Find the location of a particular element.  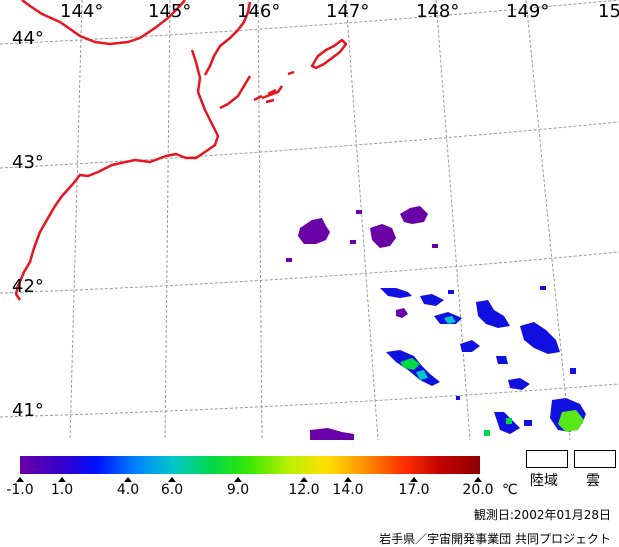

latitude-label-42: 42° is located at coordinates (28, 286).